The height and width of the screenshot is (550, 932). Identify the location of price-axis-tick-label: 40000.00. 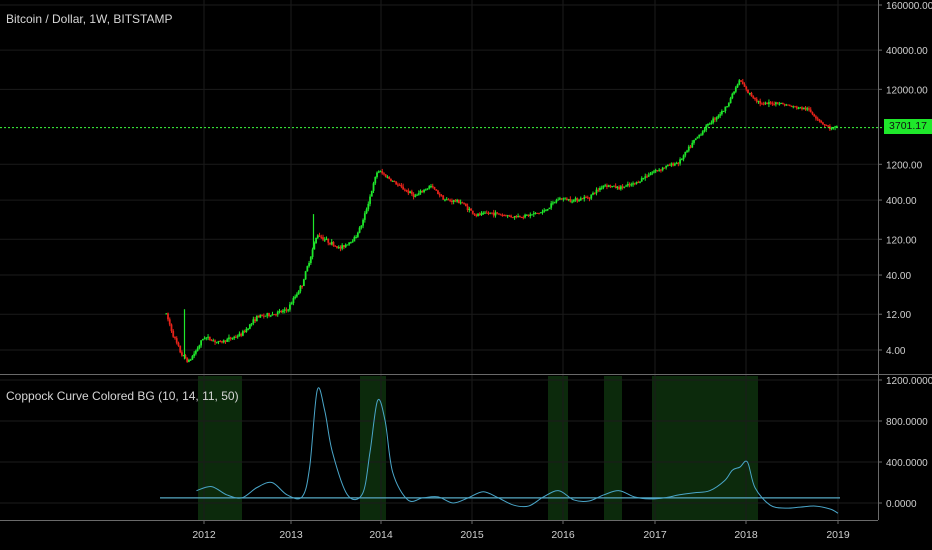
(907, 51).